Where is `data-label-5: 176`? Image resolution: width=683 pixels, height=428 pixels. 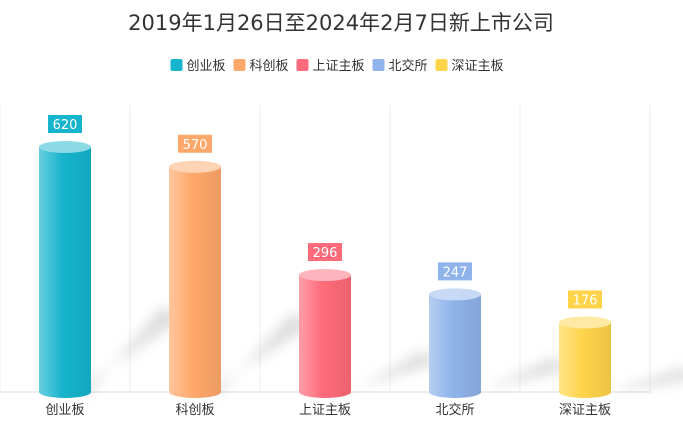
data-label-5: 176 is located at coordinates (585, 299).